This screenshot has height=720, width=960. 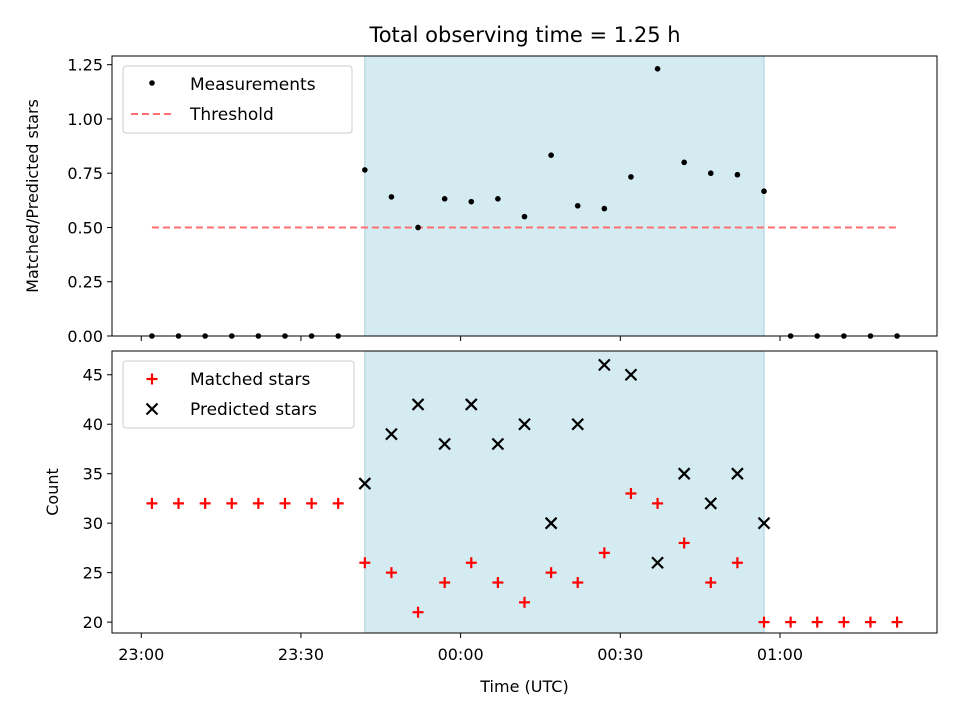 I want to click on ratio-legend: Measurements Threshold, so click(x=237, y=99).